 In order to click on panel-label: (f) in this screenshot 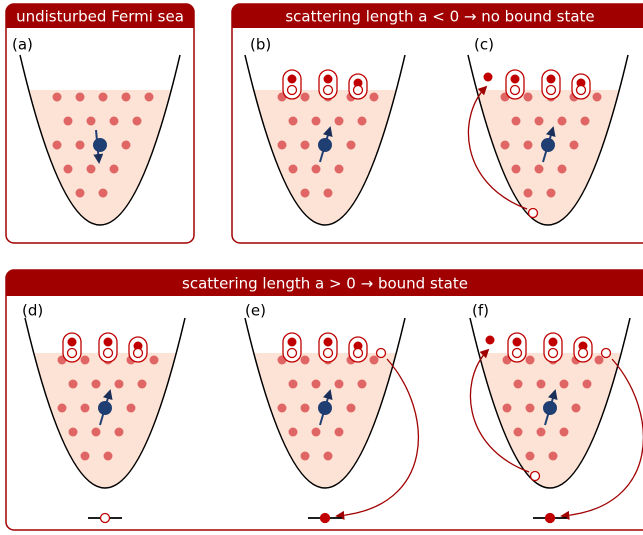, I will do `click(480, 311)`.